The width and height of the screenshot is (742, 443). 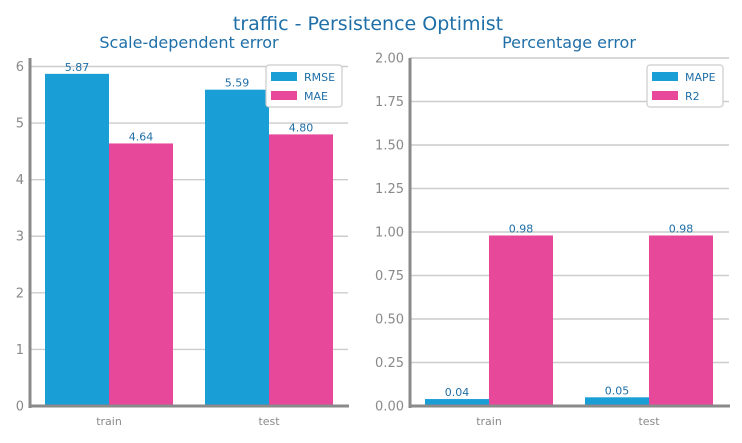 What do you see at coordinates (389, 146) in the screenshot?
I see `y-tick-label: 1.50` at bounding box center [389, 146].